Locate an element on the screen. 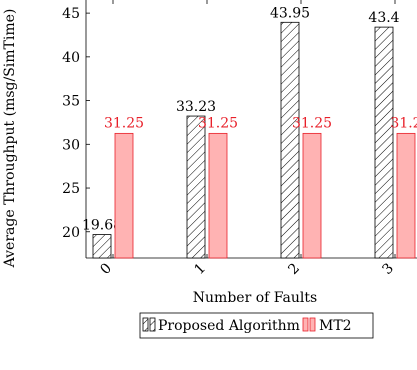 The height and width of the screenshot is (370, 417). y-tick-label: 35 is located at coordinates (71, 102).